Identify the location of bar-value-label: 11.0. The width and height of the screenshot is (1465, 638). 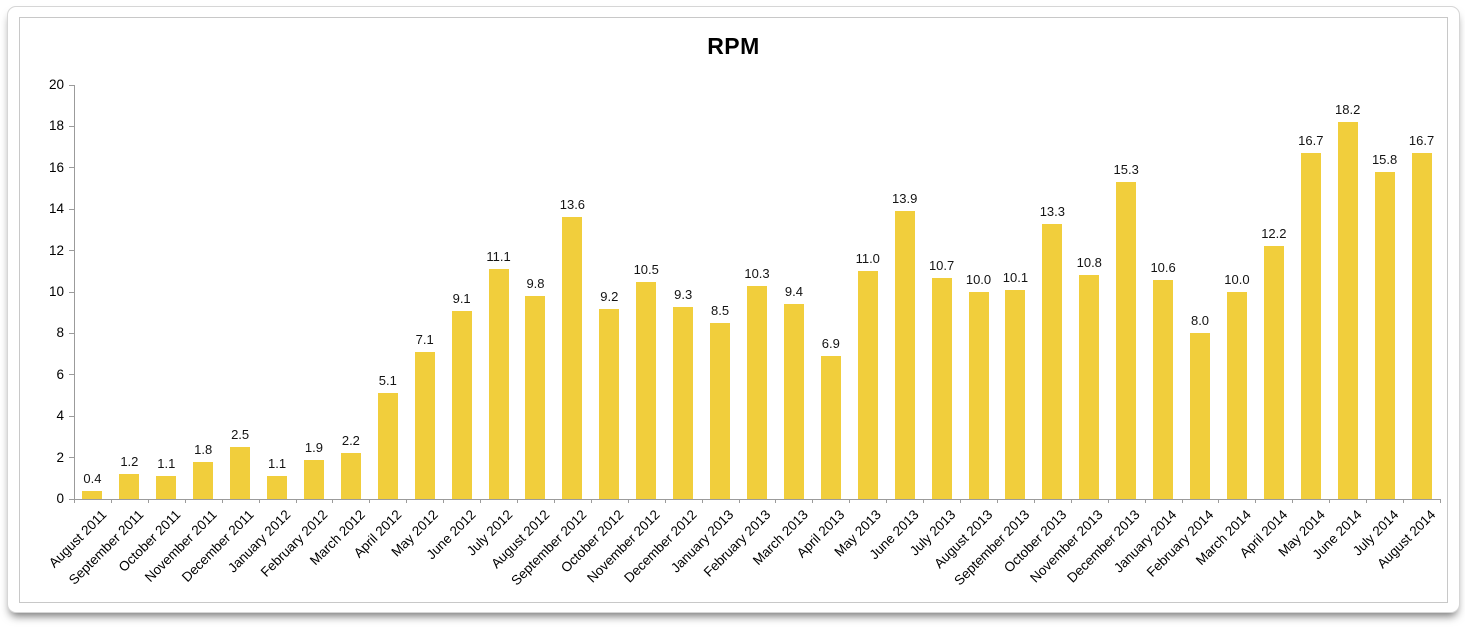
(867, 259).